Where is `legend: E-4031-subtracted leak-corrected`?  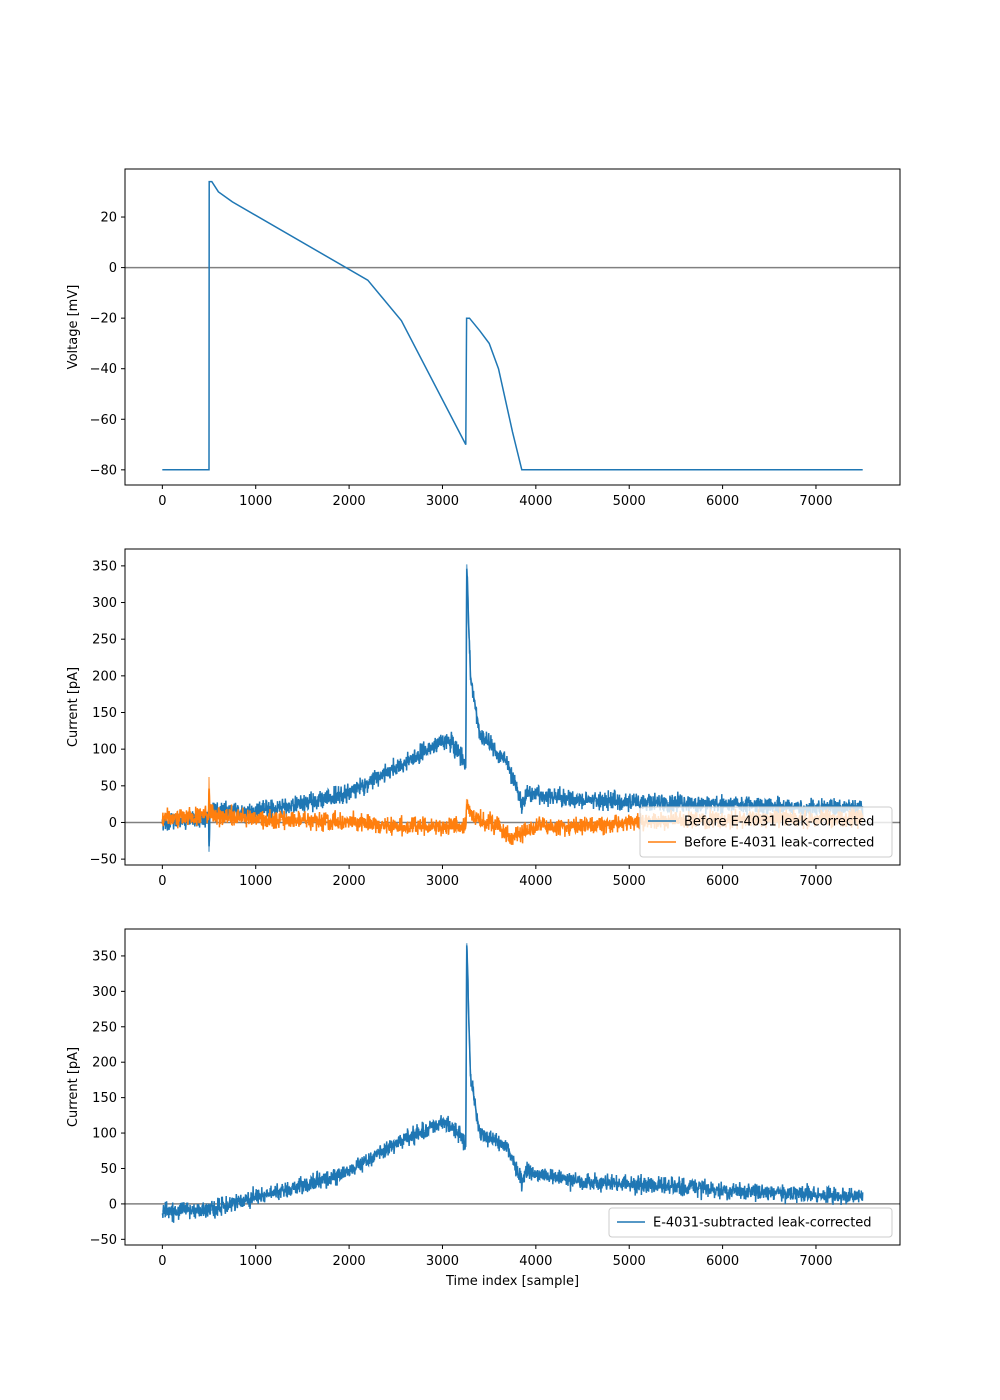 legend: E-4031-subtracted leak-corrected is located at coordinates (750, 1222).